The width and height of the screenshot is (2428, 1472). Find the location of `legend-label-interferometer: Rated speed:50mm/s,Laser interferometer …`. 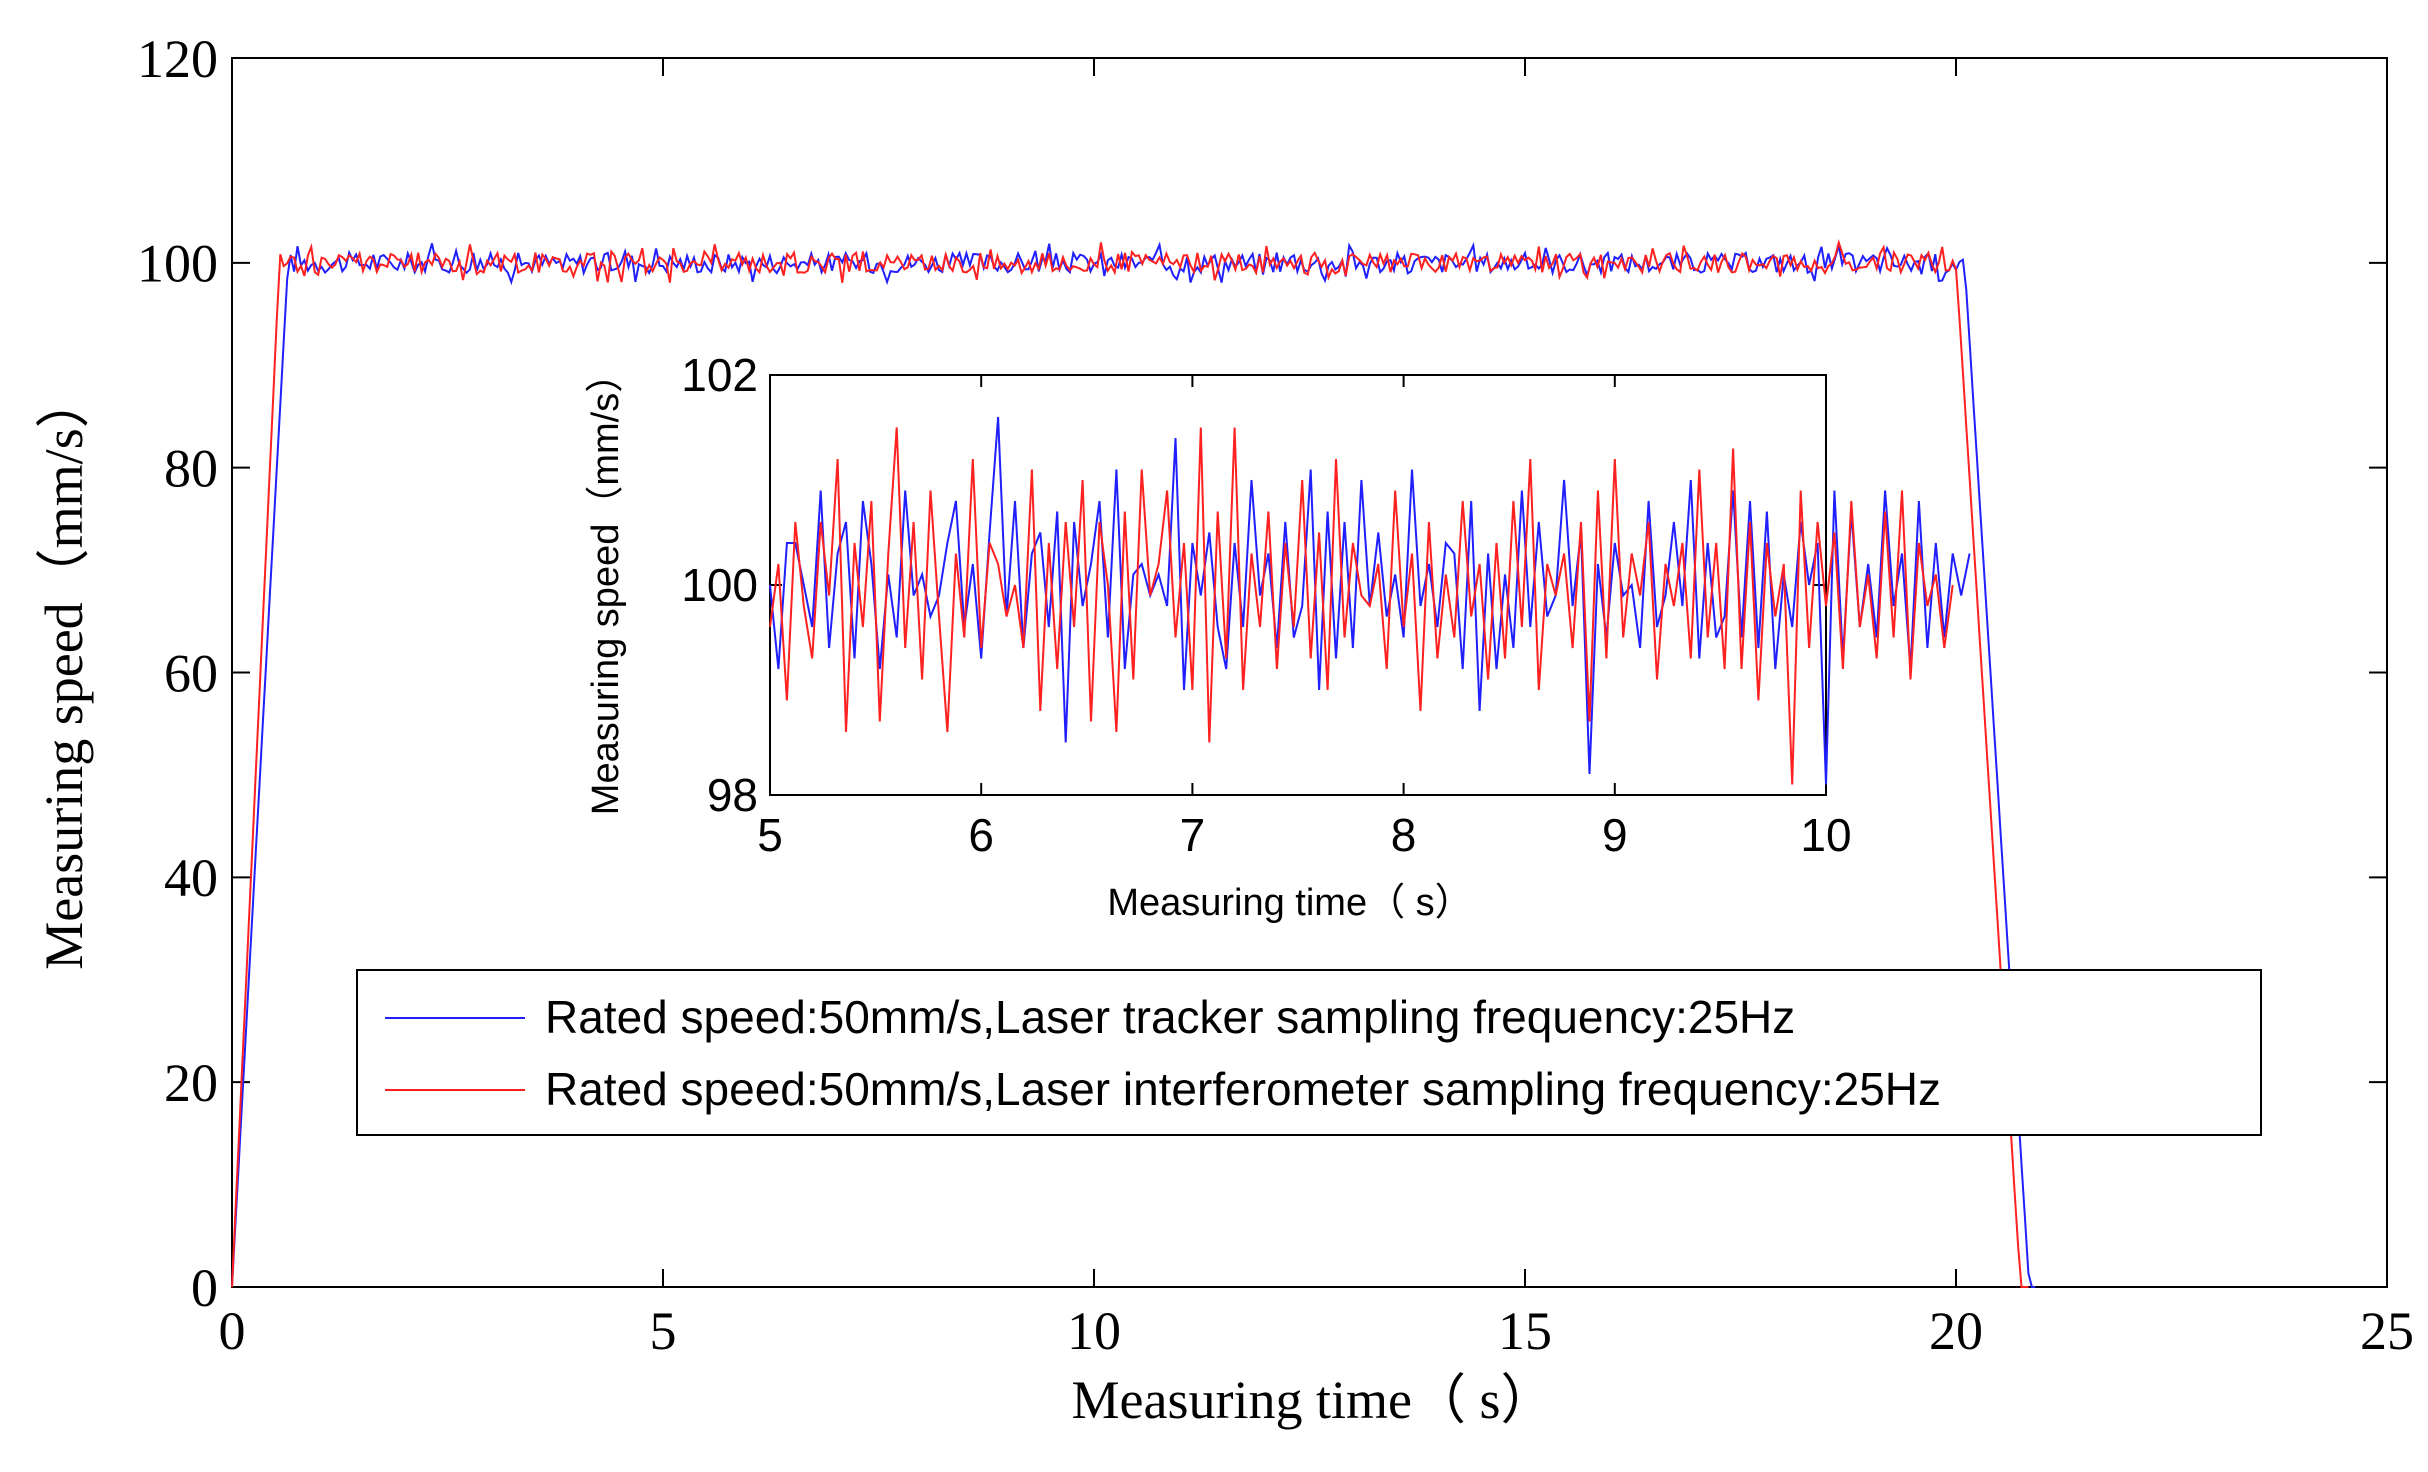

legend-label-interferometer: Rated speed:50mm/s,Laser interferometer … is located at coordinates (1243, 1089).